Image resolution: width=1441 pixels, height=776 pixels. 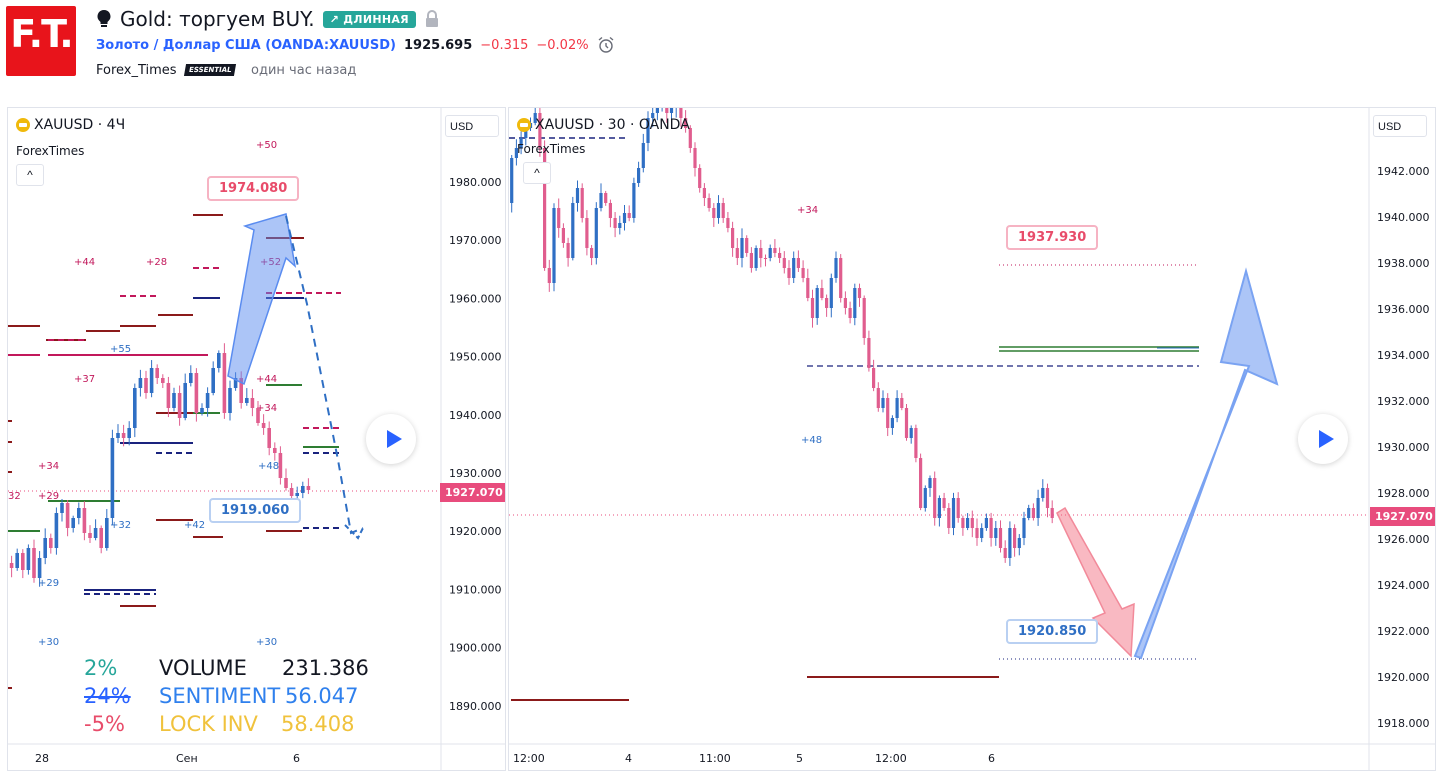 What do you see at coordinates (475, 240) in the screenshot?
I see `y-tick-label: 1970.000` at bounding box center [475, 240].